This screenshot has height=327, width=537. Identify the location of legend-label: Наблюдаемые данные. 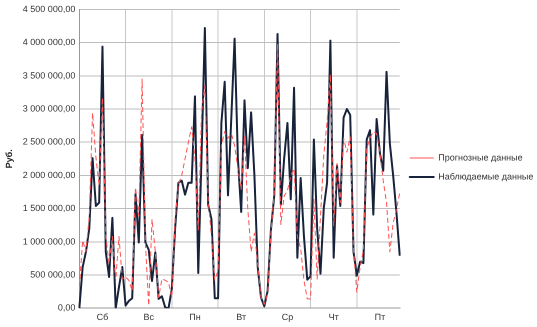
(486, 176).